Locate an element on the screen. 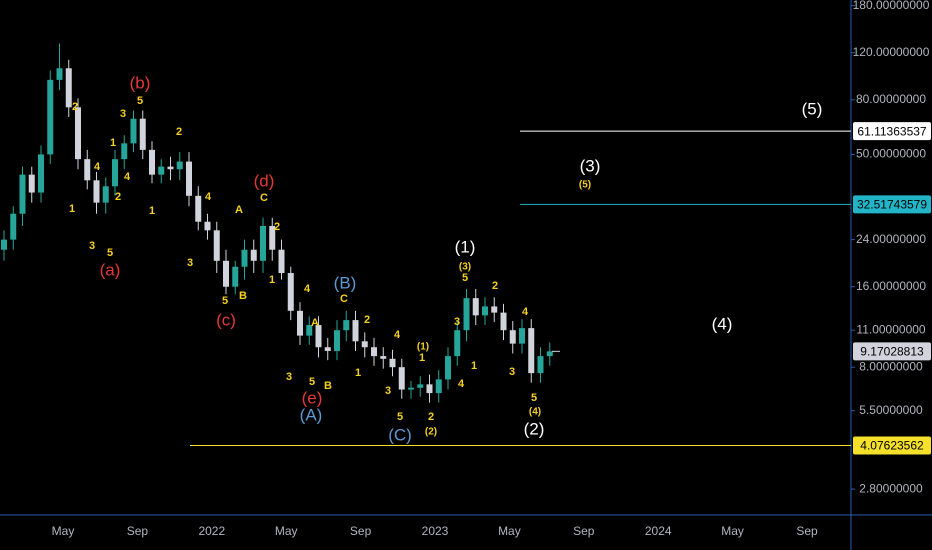 Image resolution: width=932 pixels, height=550 pixels. last-price-tag is located at coordinates (892, 351).